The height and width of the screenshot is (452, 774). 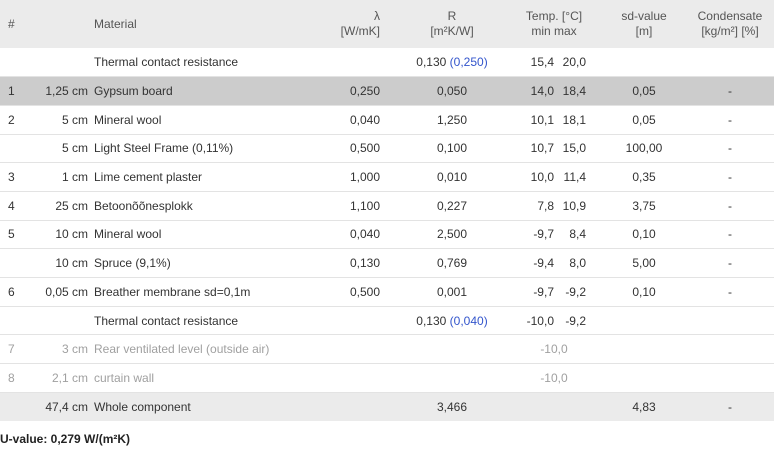 I want to click on temperature-min: 10,1, so click(x=542, y=119).